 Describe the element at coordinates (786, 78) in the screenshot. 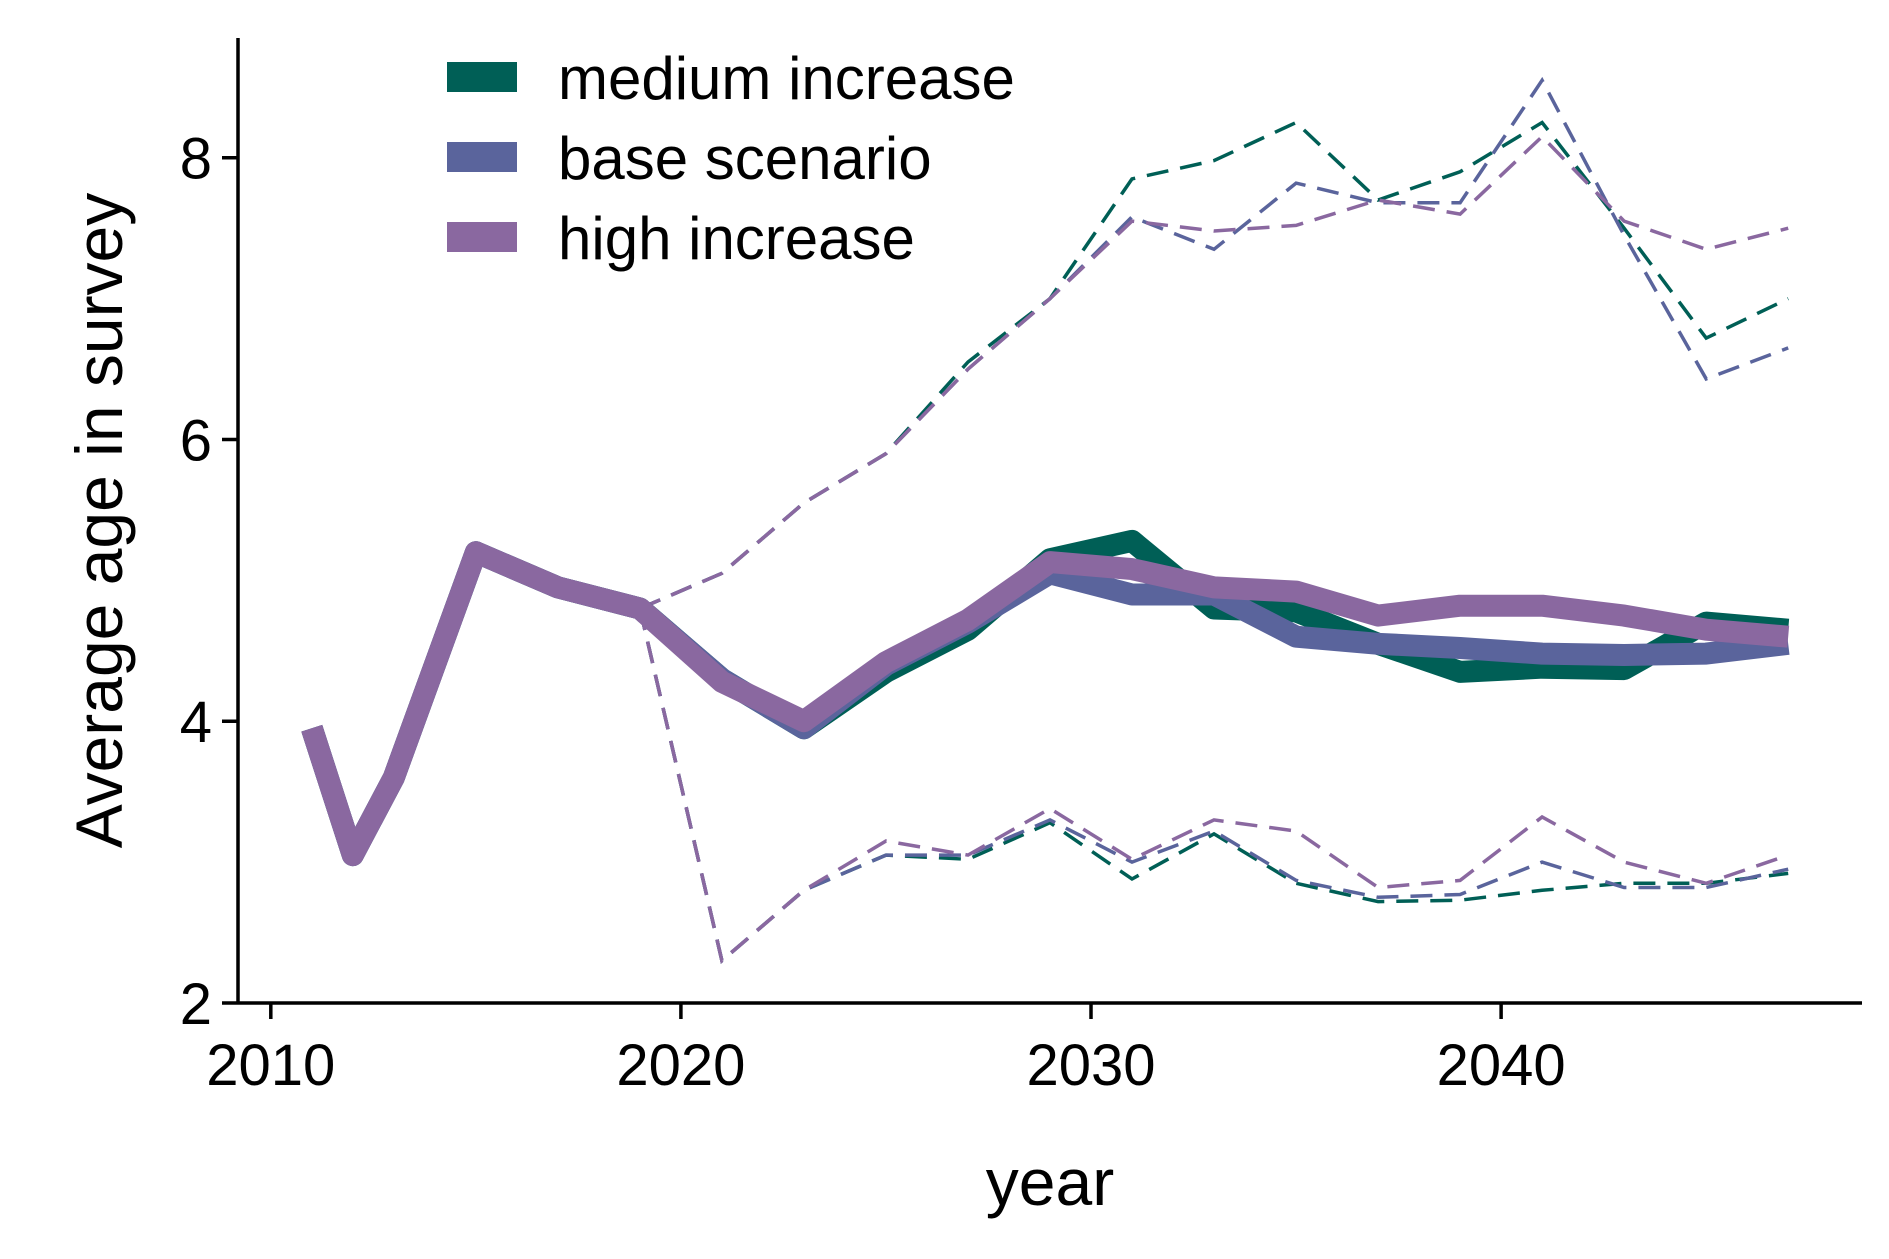

I see `legend-label: medium increase` at that location.